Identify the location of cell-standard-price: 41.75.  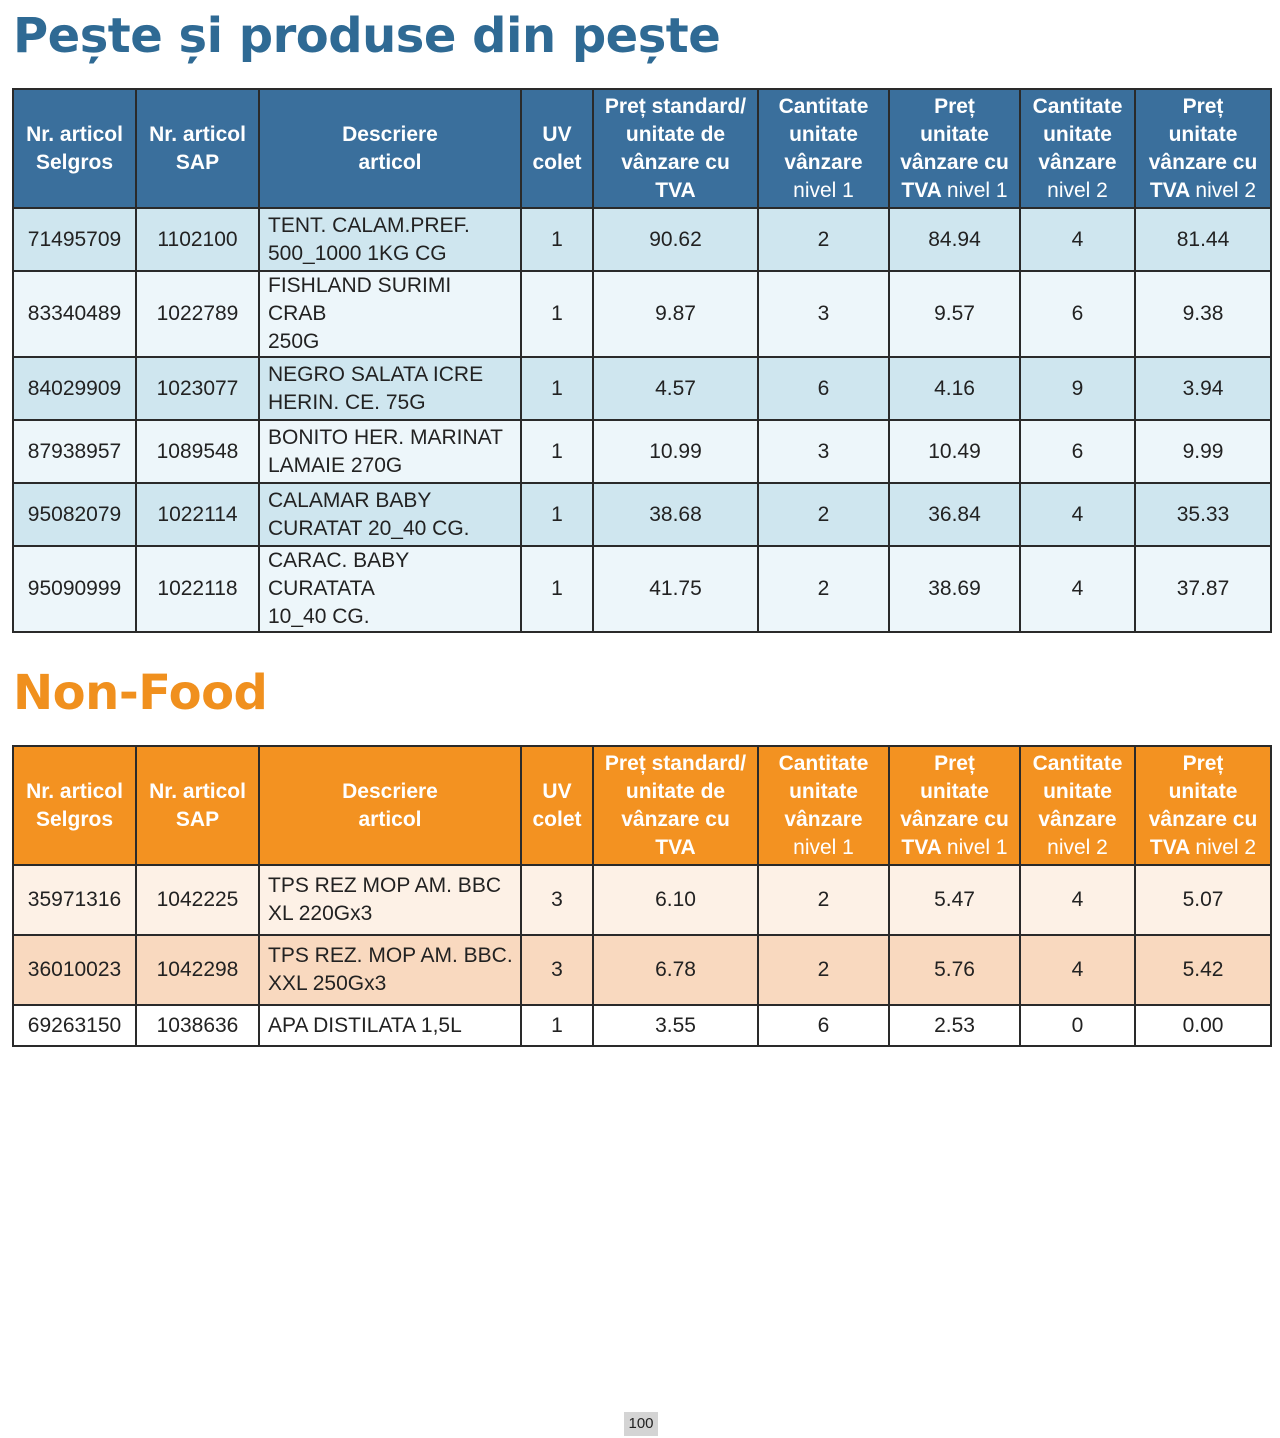
(675, 589).